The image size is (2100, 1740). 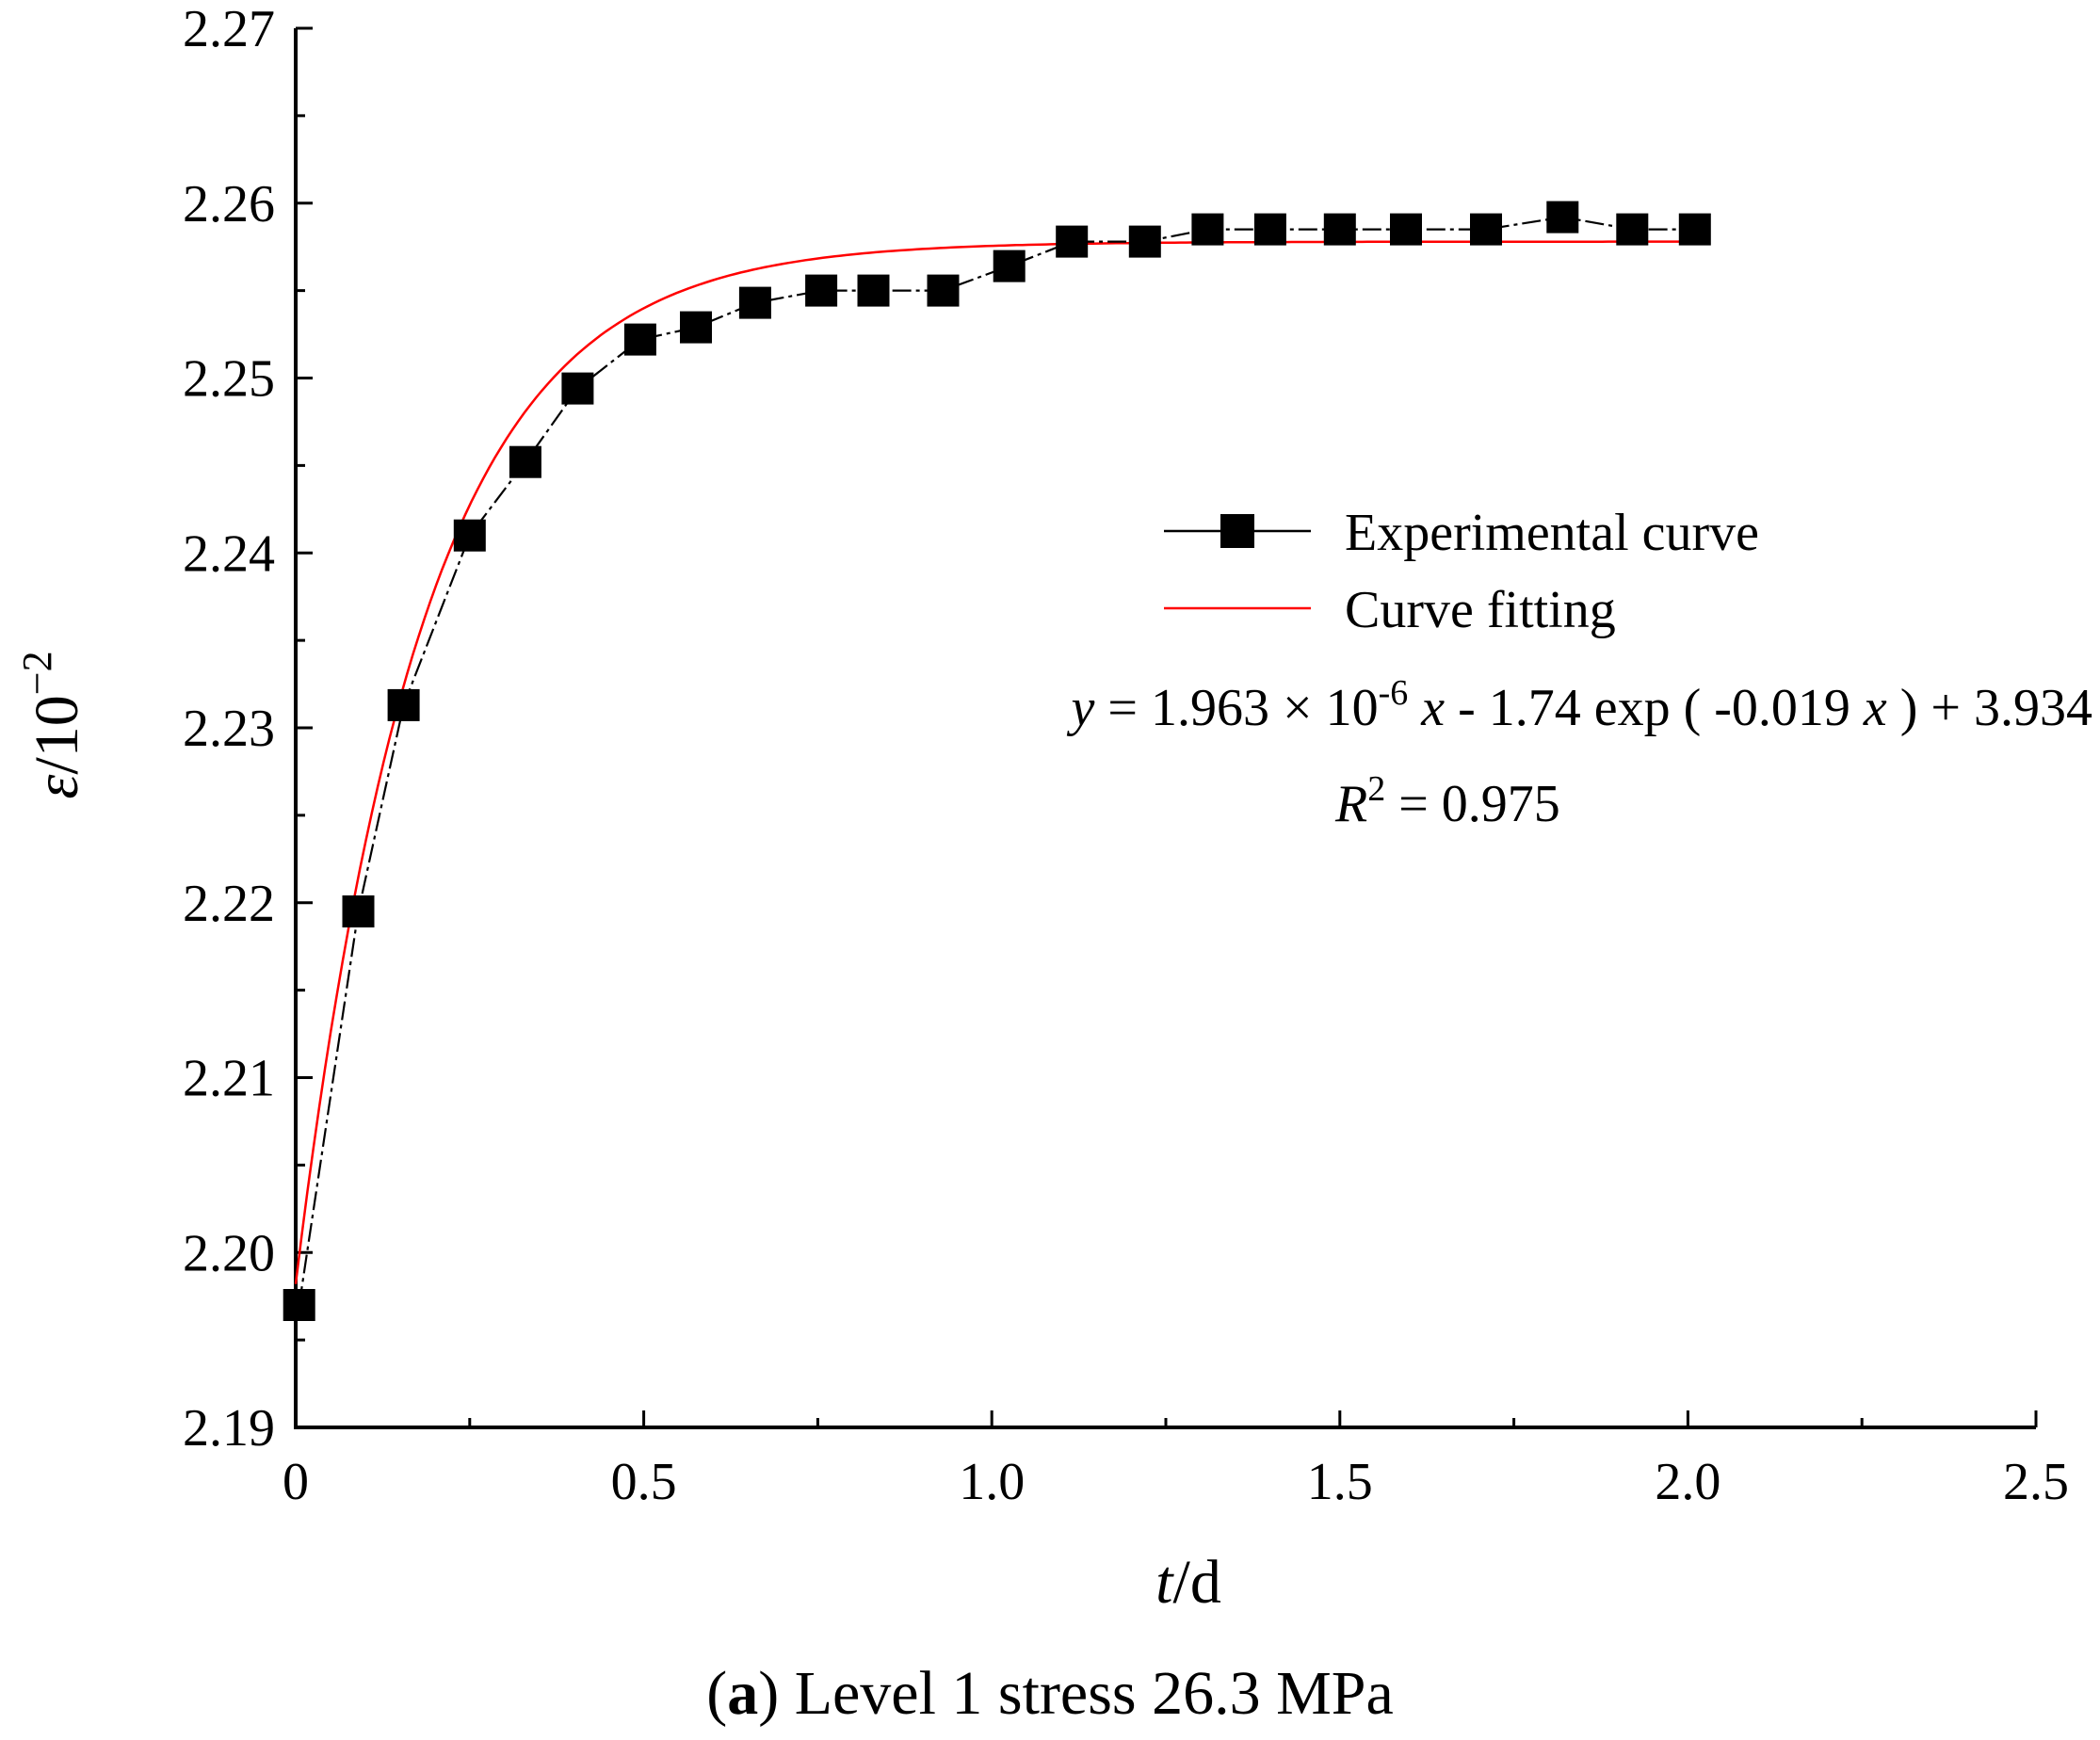 What do you see at coordinates (1081, 708) in the screenshot?
I see `eq-var-y: y` at bounding box center [1081, 708].